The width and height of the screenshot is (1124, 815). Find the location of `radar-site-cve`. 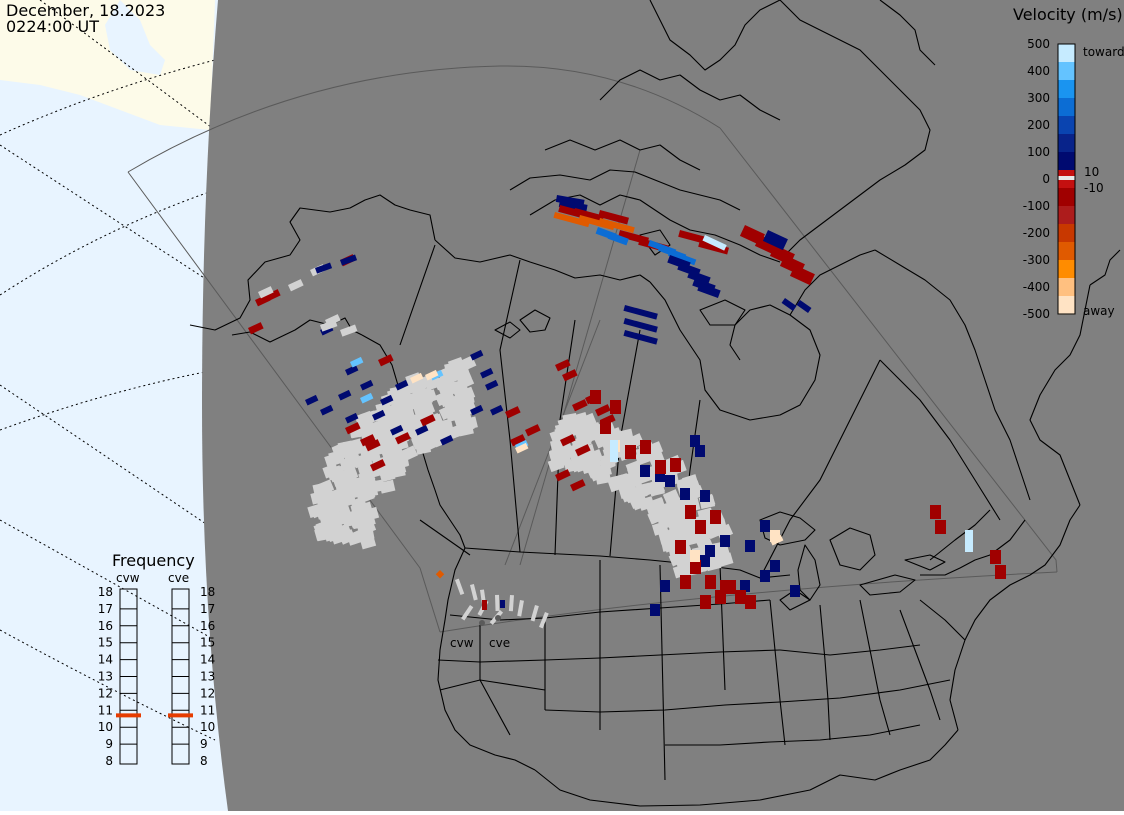

radar-site-cve is located at coordinates (498, 618).